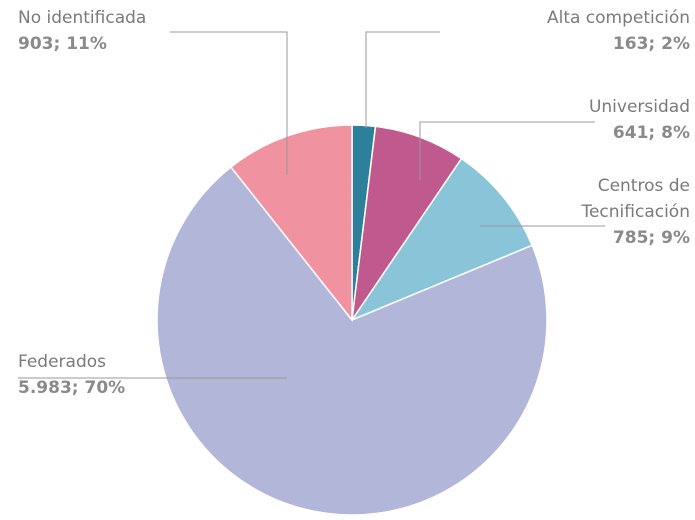 The width and height of the screenshot is (695, 520). Describe the element at coordinates (168, 31) in the screenshot. I see `data-label: No identificada 903; 11%` at that location.